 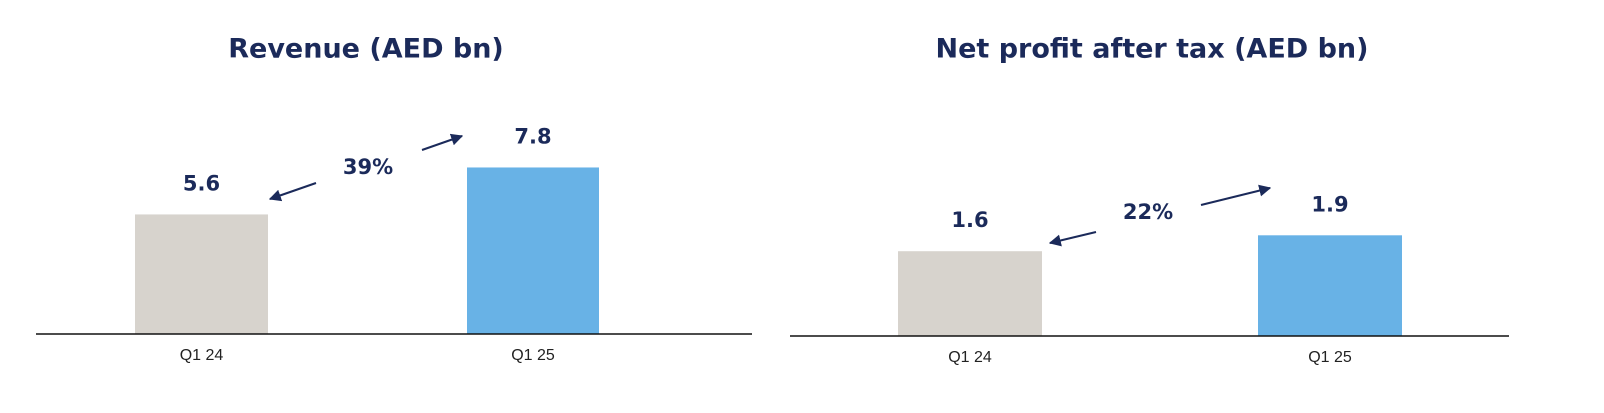 I want to click on value-label: 1.9, so click(x=1329, y=204).